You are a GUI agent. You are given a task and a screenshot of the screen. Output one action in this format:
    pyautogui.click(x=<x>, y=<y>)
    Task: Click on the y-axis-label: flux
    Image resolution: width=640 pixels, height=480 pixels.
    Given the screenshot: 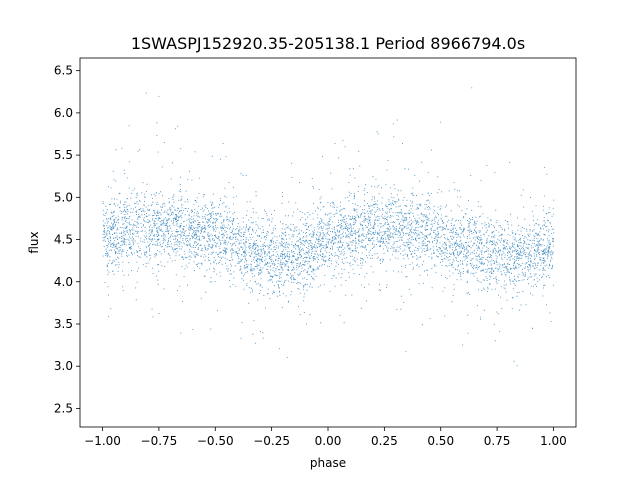 What is the action you would take?
    pyautogui.click(x=34, y=242)
    